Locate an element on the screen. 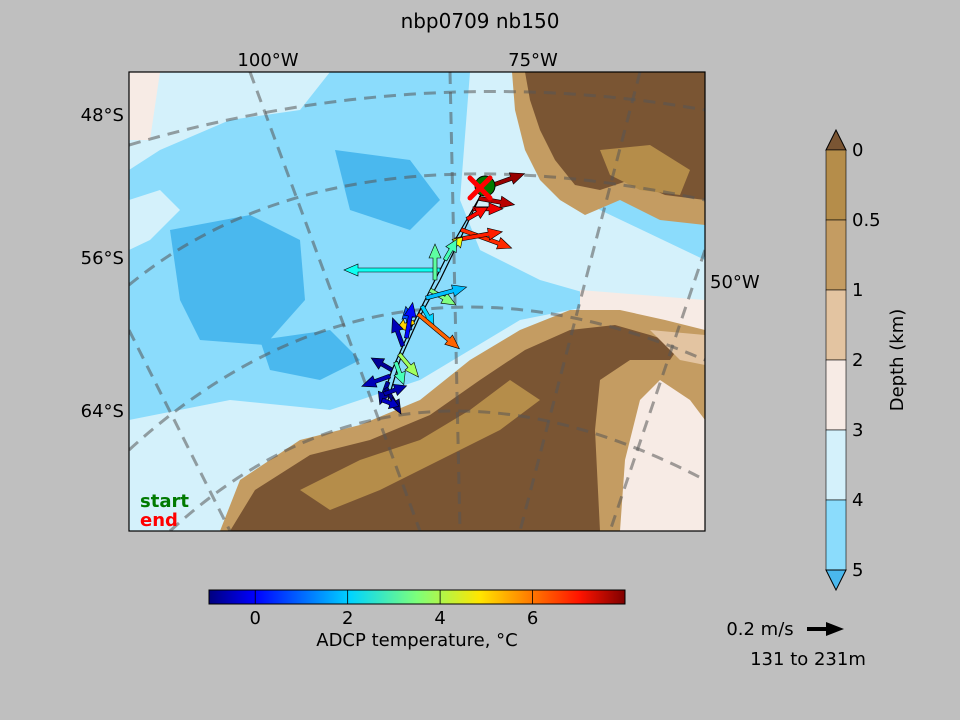 The image size is (960, 720). deep-basin-central is located at coordinates (387, 190).